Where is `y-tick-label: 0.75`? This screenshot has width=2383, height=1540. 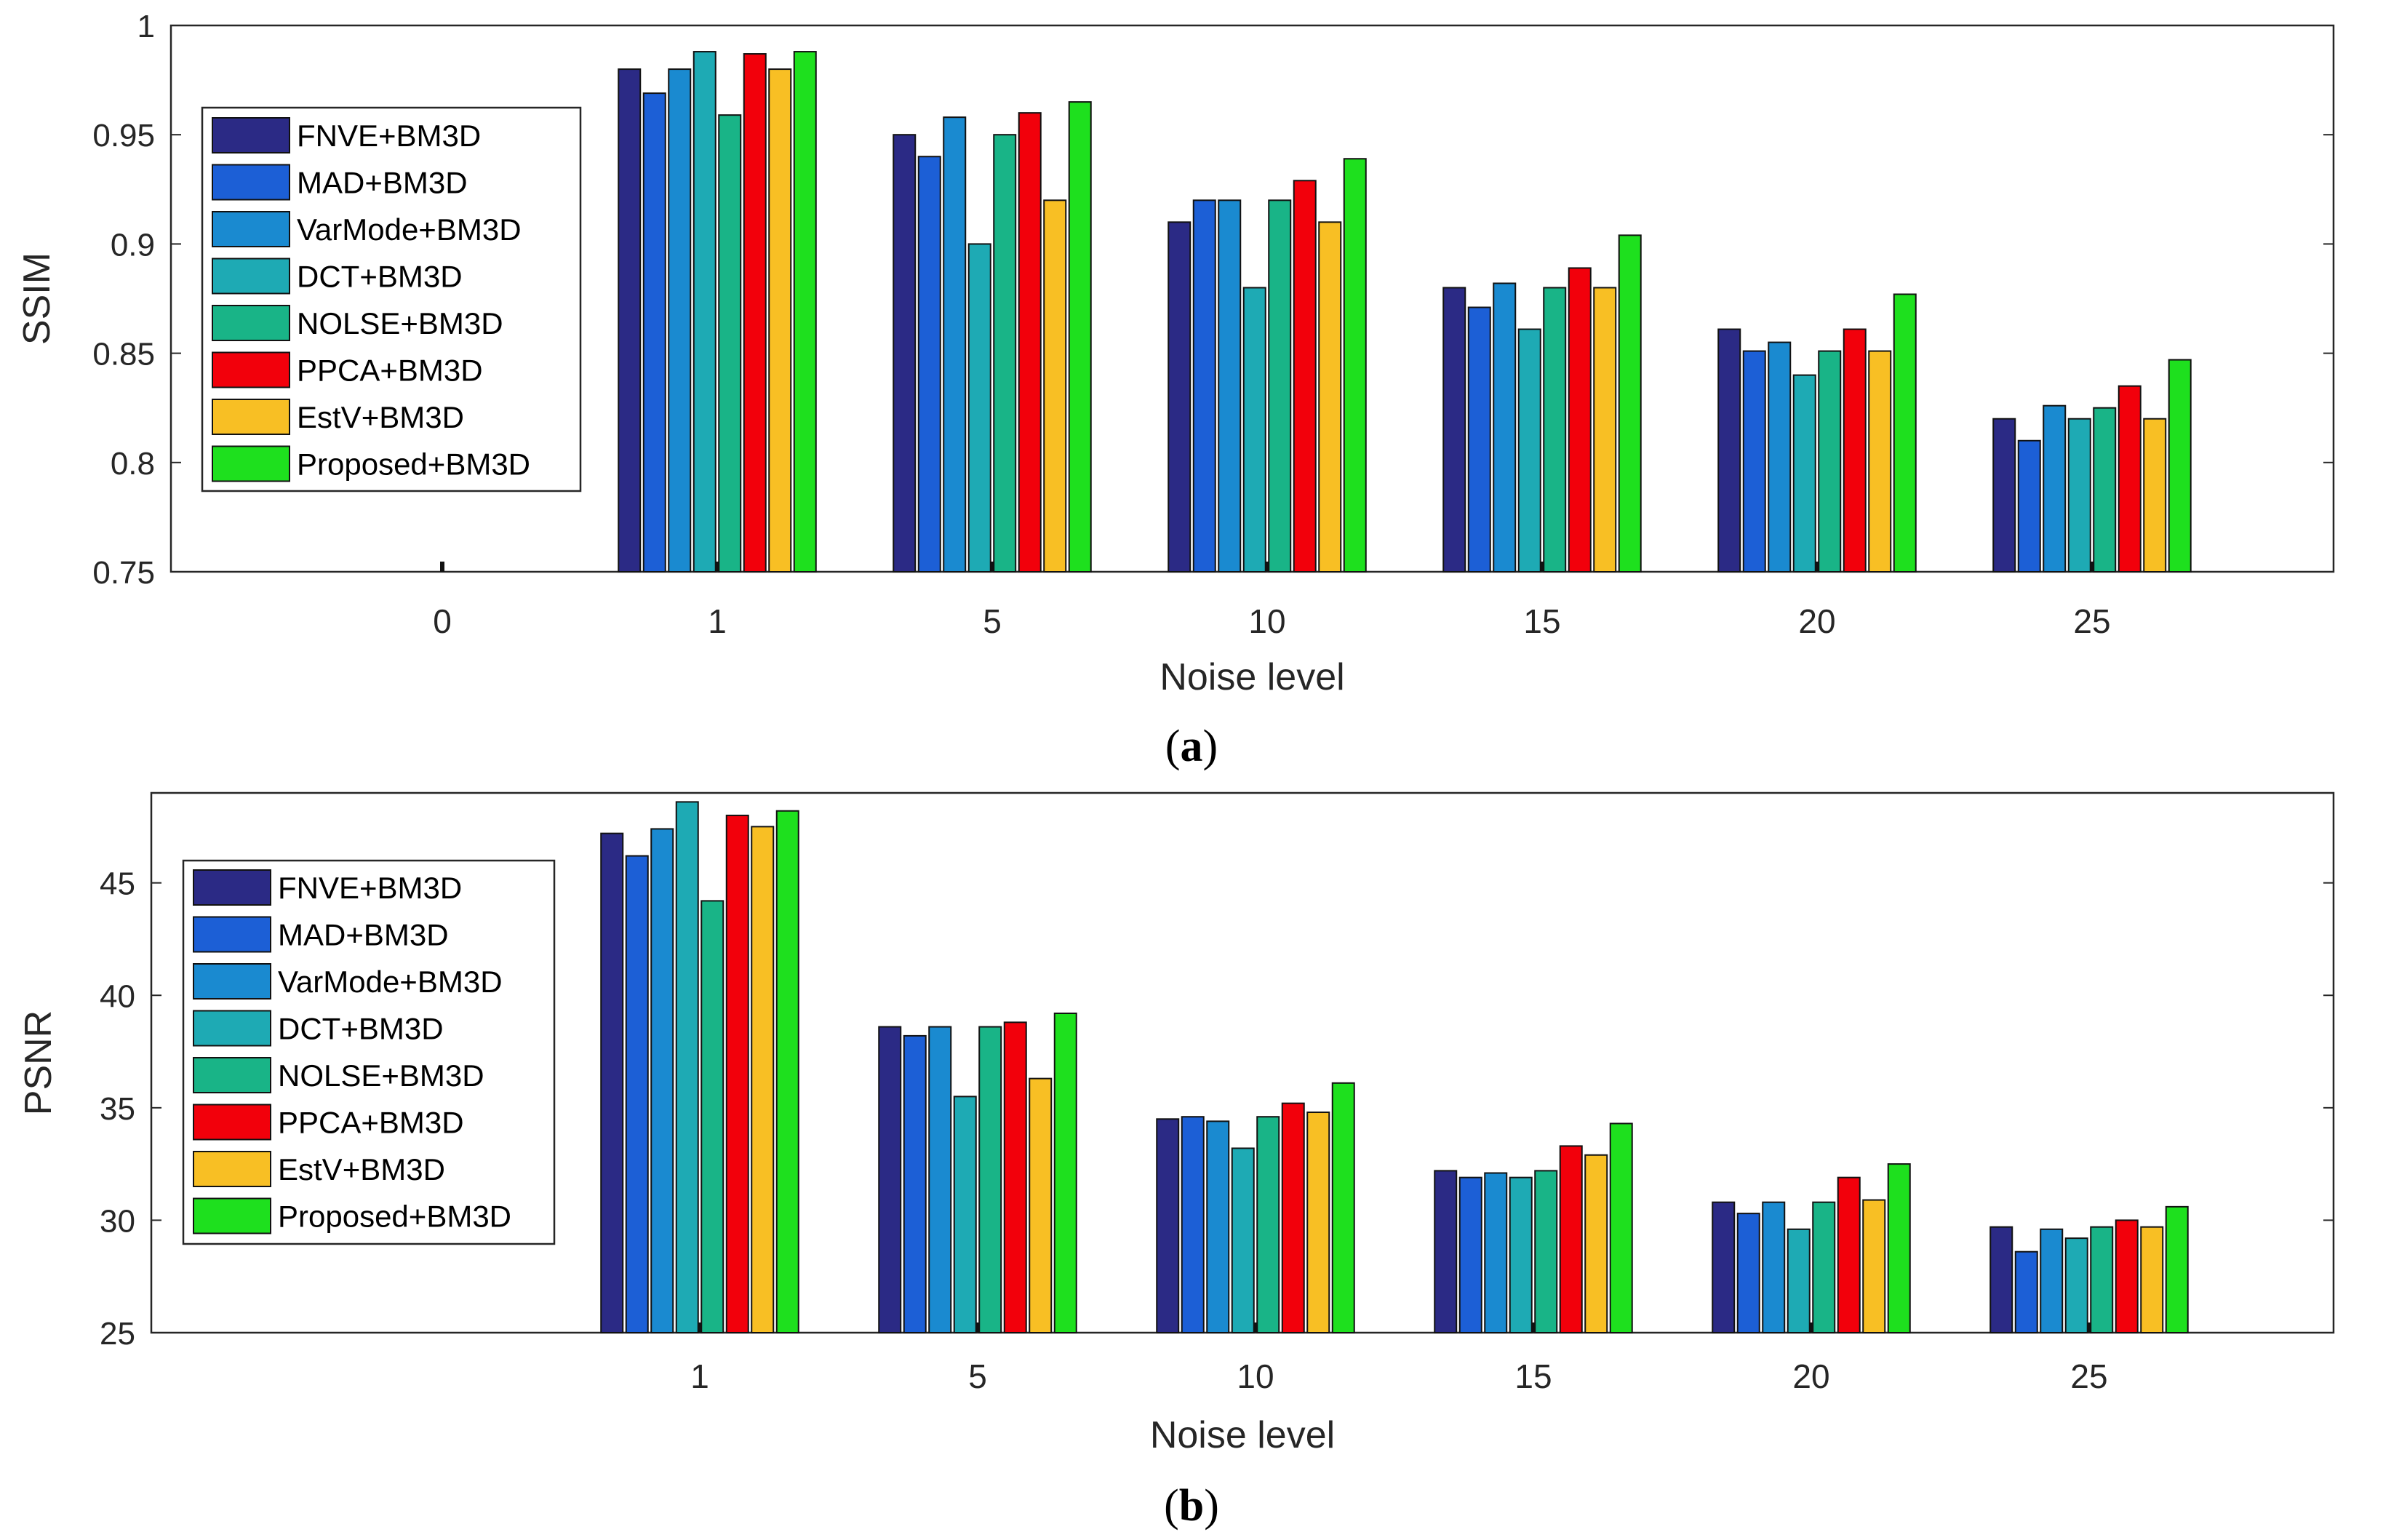 y-tick-label: 0.75 is located at coordinates (123, 573).